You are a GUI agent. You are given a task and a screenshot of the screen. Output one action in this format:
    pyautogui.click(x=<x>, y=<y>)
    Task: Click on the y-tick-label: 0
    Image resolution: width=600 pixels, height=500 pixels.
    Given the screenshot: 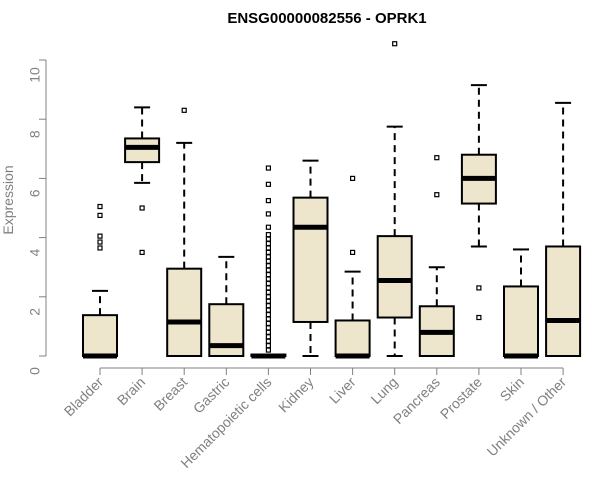 What is the action you would take?
    pyautogui.click(x=35, y=371)
    